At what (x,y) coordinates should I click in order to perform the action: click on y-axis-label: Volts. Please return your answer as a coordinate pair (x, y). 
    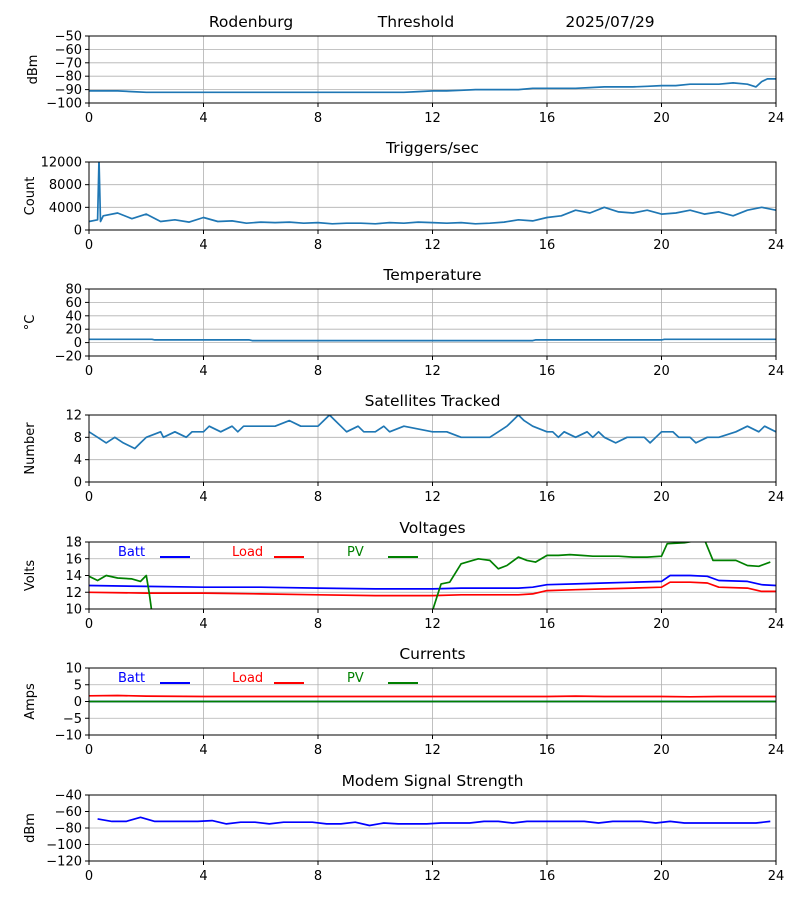
    Looking at the image, I should click on (30, 576).